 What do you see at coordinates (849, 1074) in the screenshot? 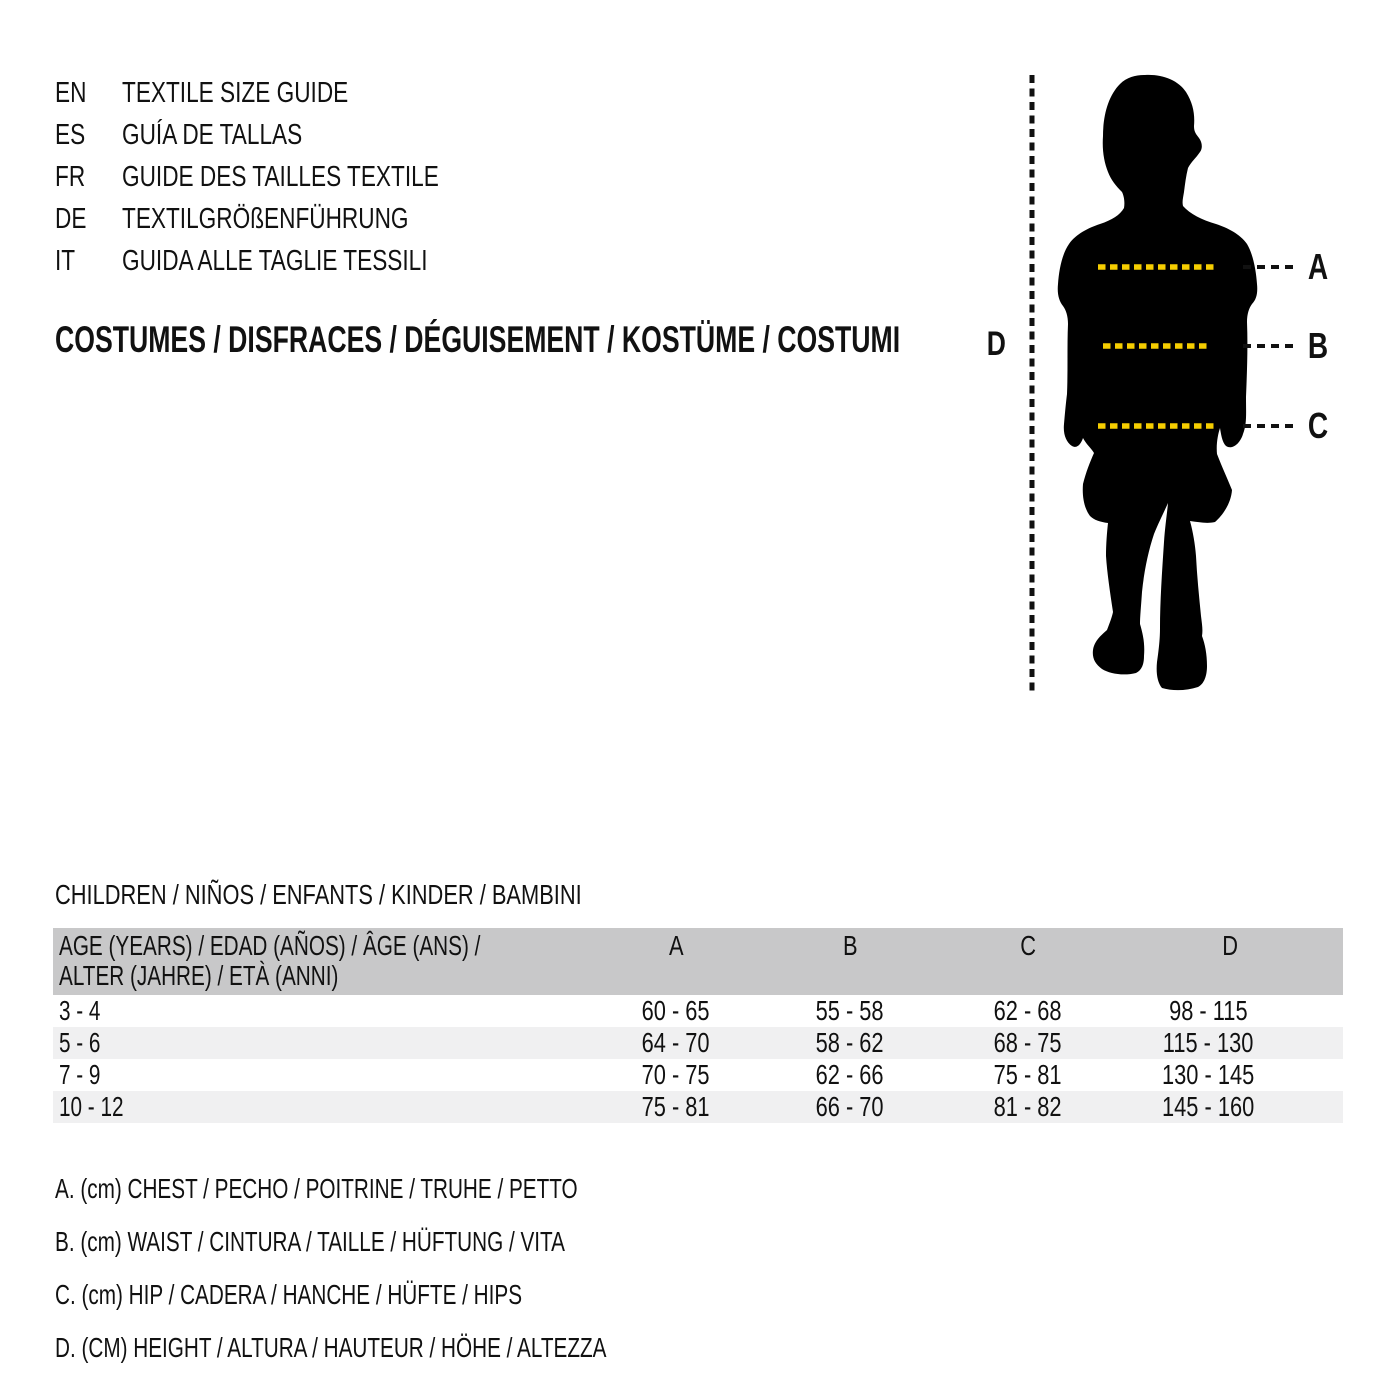
I see `table-cell-b: 62 - 66` at bounding box center [849, 1074].